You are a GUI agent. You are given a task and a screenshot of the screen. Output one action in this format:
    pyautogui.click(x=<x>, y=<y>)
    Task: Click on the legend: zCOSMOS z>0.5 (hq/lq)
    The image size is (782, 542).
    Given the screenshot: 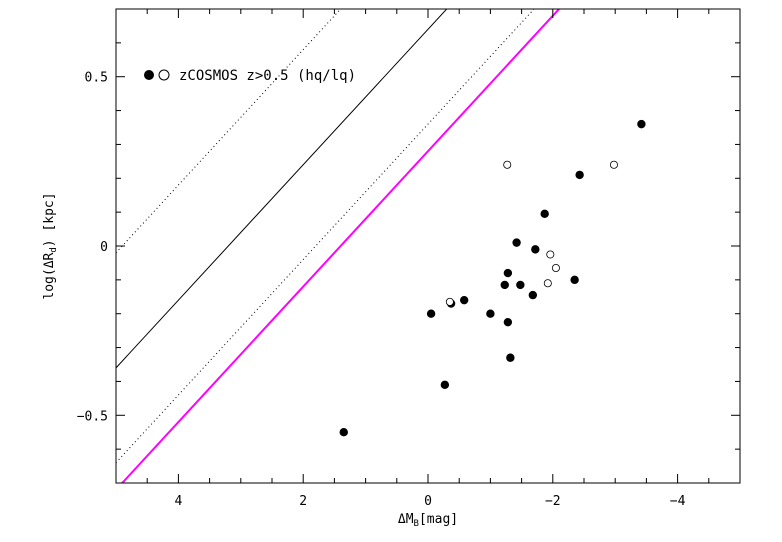 What is the action you would take?
    pyautogui.click(x=250, y=76)
    